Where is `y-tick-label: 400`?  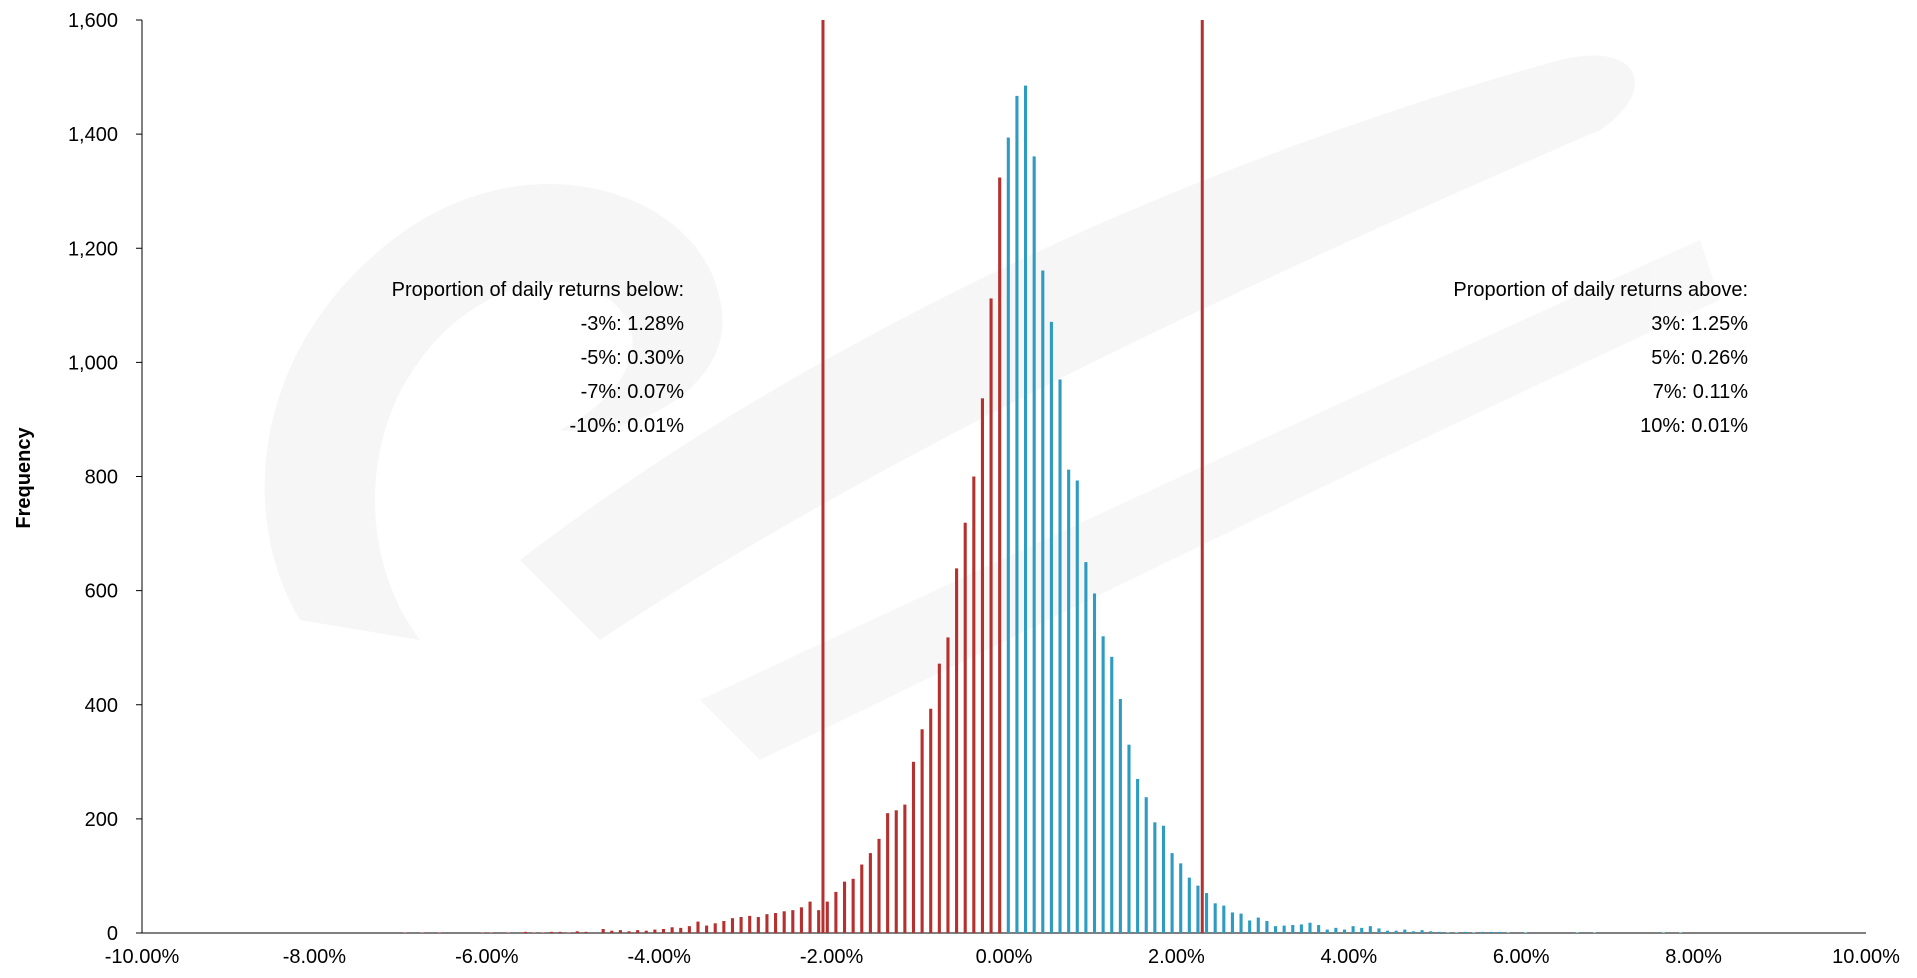 y-tick-label: 400 is located at coordinates (101, 706).